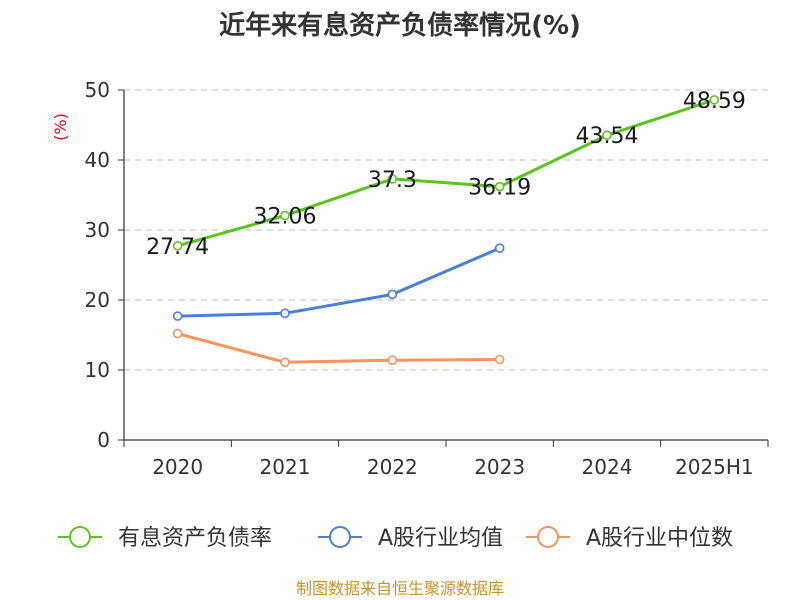  I want to click on legend-label-0: 有息资产负债率, so click(195, 538).